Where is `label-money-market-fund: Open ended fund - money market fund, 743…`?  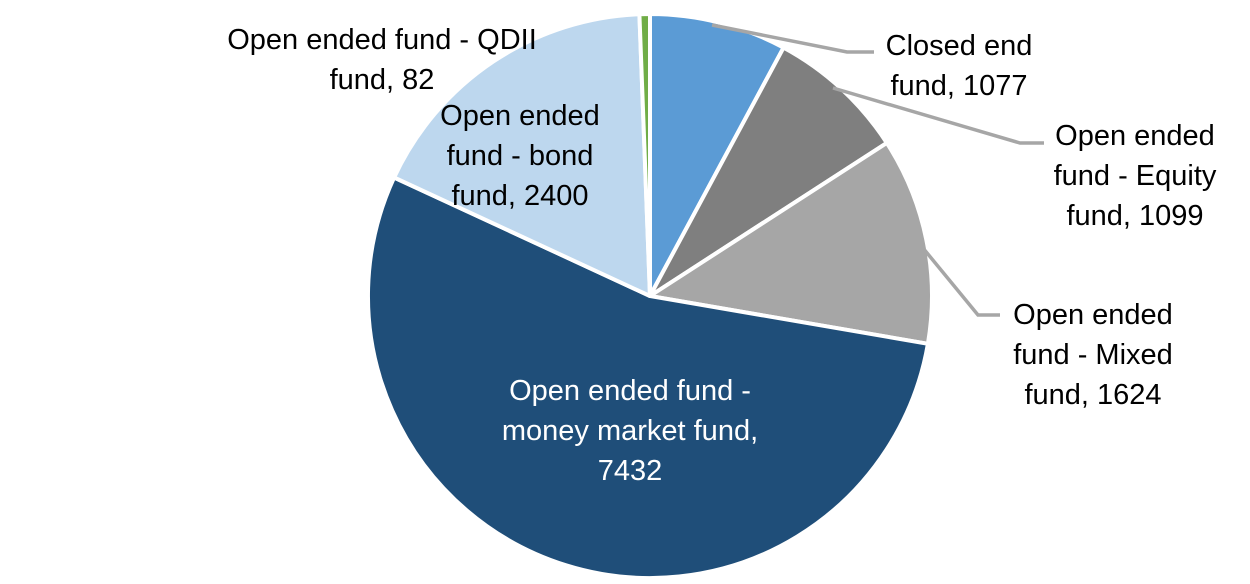 label-money-market-fund: Open ended fund - money market fund, 743… is located at coordinates (630, 431).